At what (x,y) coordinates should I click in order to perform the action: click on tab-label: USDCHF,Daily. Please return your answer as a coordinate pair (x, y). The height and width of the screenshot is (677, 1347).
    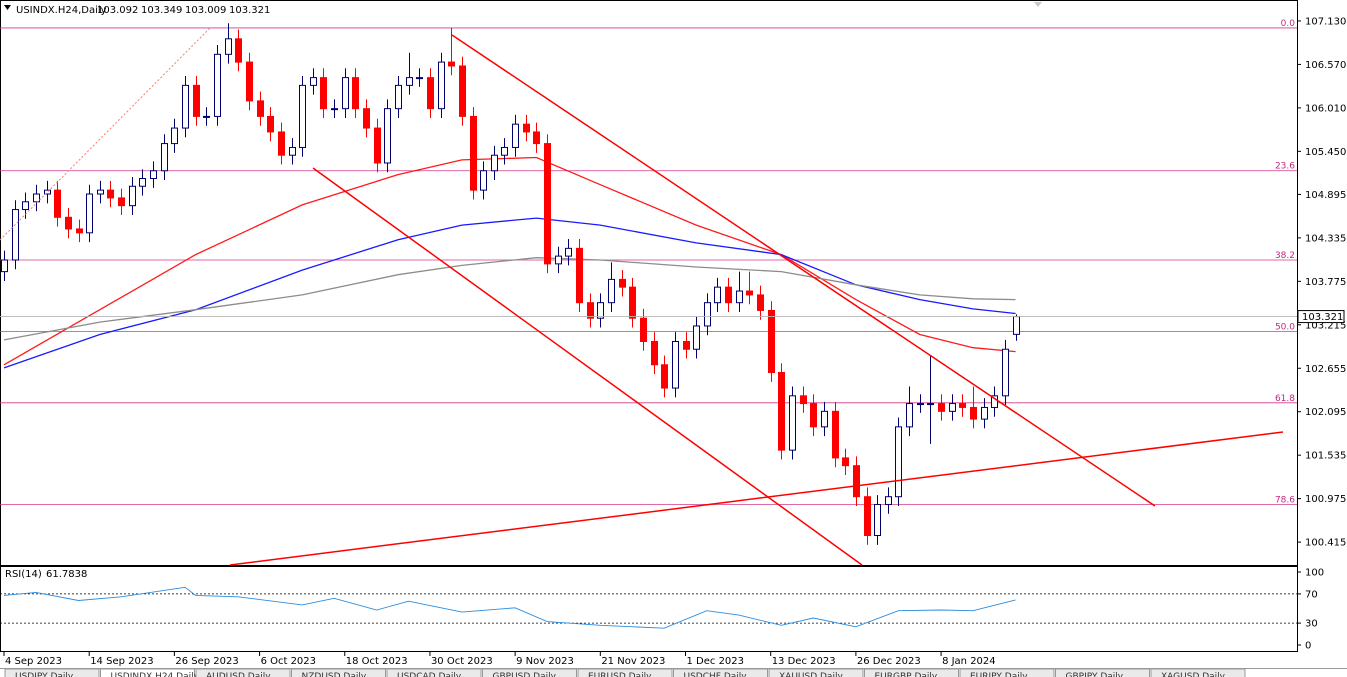
    Looking at the image, I should click on (716, 674).